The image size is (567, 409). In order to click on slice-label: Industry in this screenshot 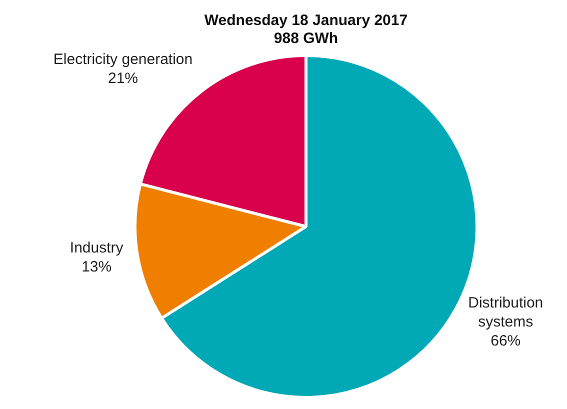, I will do `click(97, 247)`.